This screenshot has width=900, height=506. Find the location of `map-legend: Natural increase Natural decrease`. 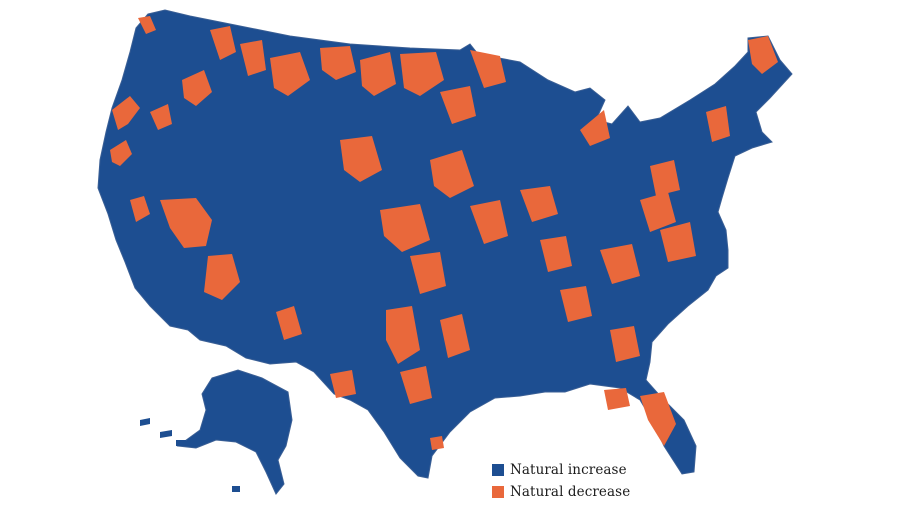

map-legend: Natural increase Natural decrease is located at coordinates (561, 481).